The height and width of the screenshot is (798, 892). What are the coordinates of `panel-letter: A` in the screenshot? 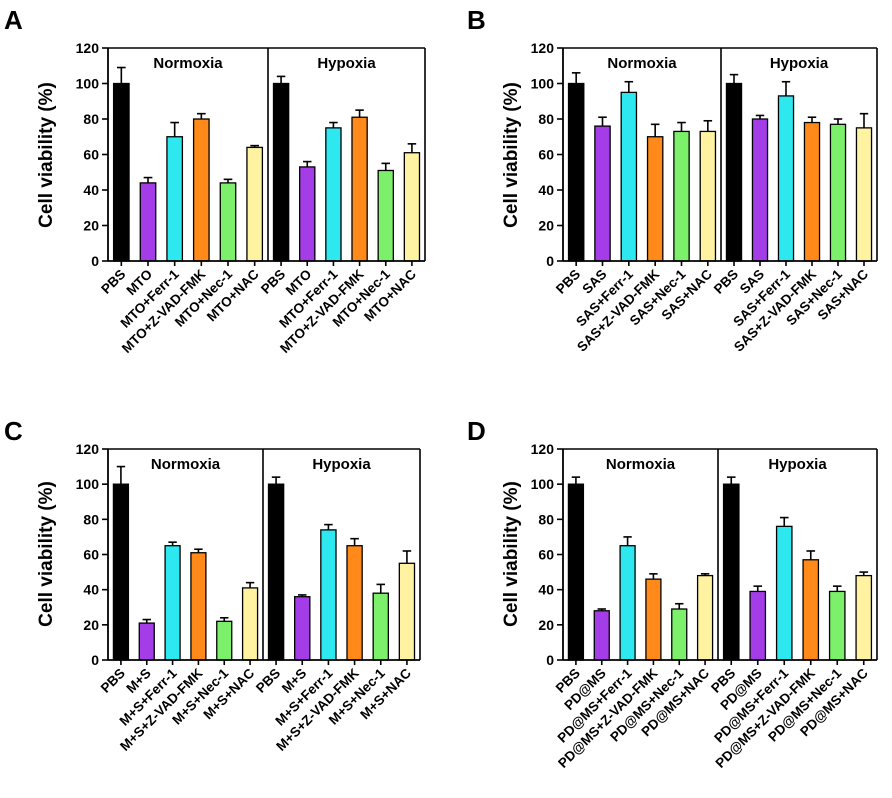 It's located at (13, 20).